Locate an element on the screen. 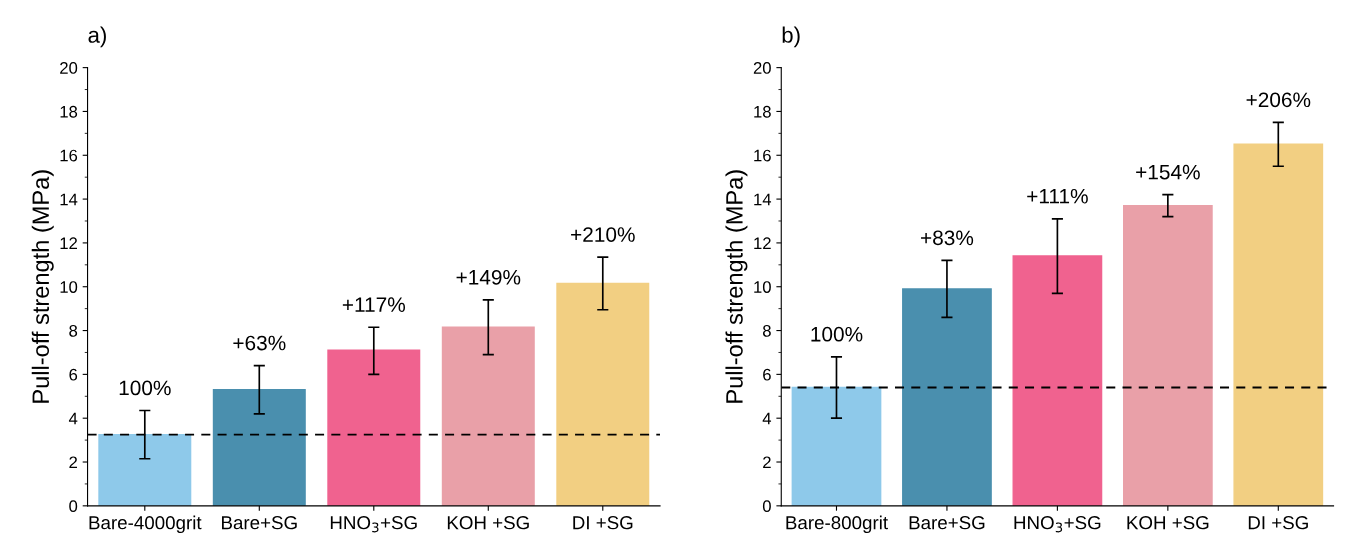  annotation: +154% is located at coordinates (1168, 172).